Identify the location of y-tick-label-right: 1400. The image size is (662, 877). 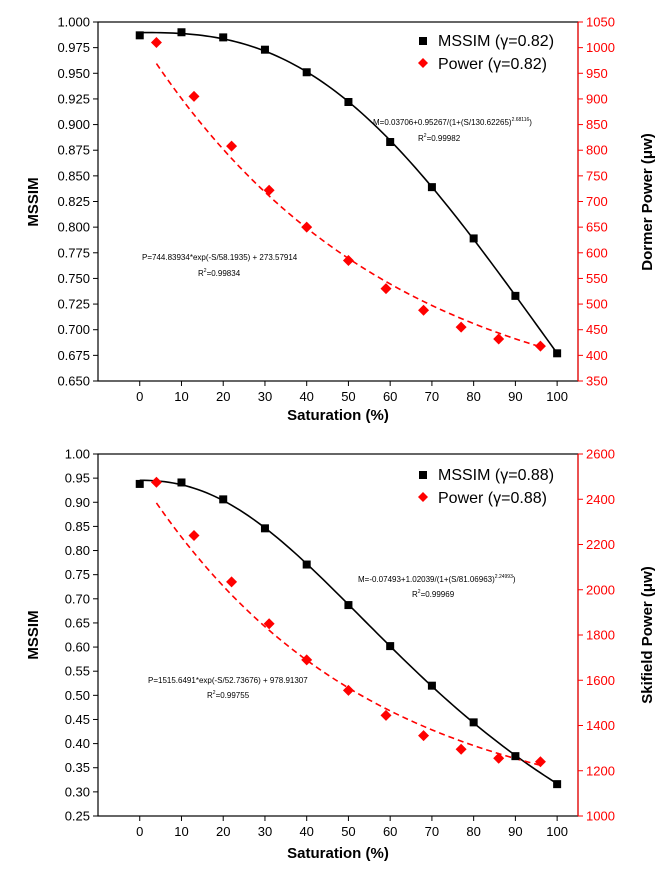
(600, 725).